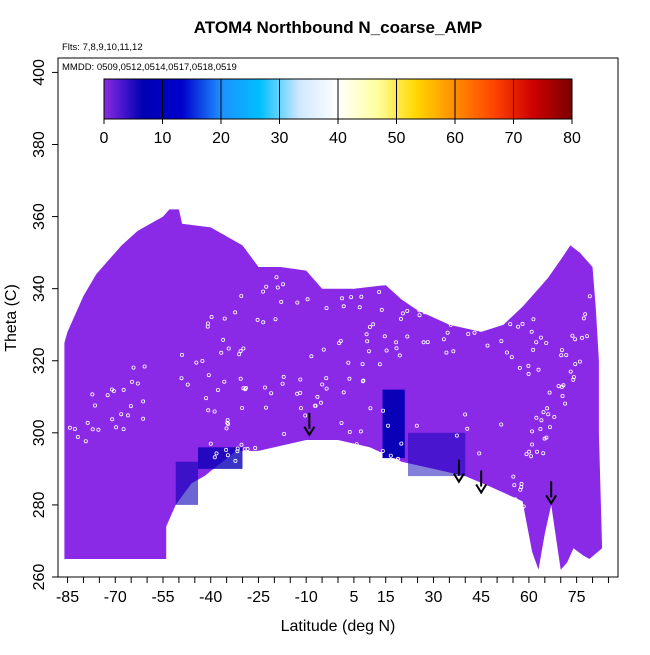 The image size is (650, 655). What do you see at coordinates (39, 216) in the screenshot?
I see `y-tick-label: 360` at bounding box center [39, 216].